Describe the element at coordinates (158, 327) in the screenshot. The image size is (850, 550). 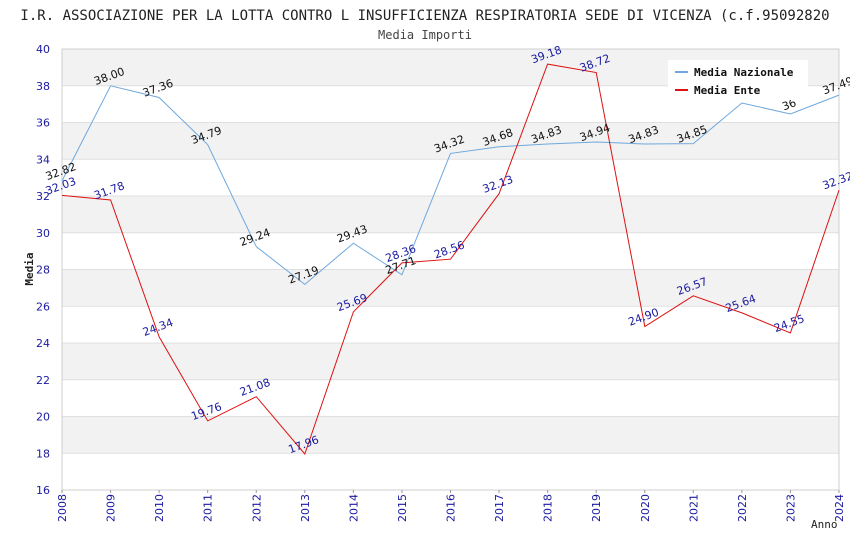
I see `data-label: 24.34` at that location.